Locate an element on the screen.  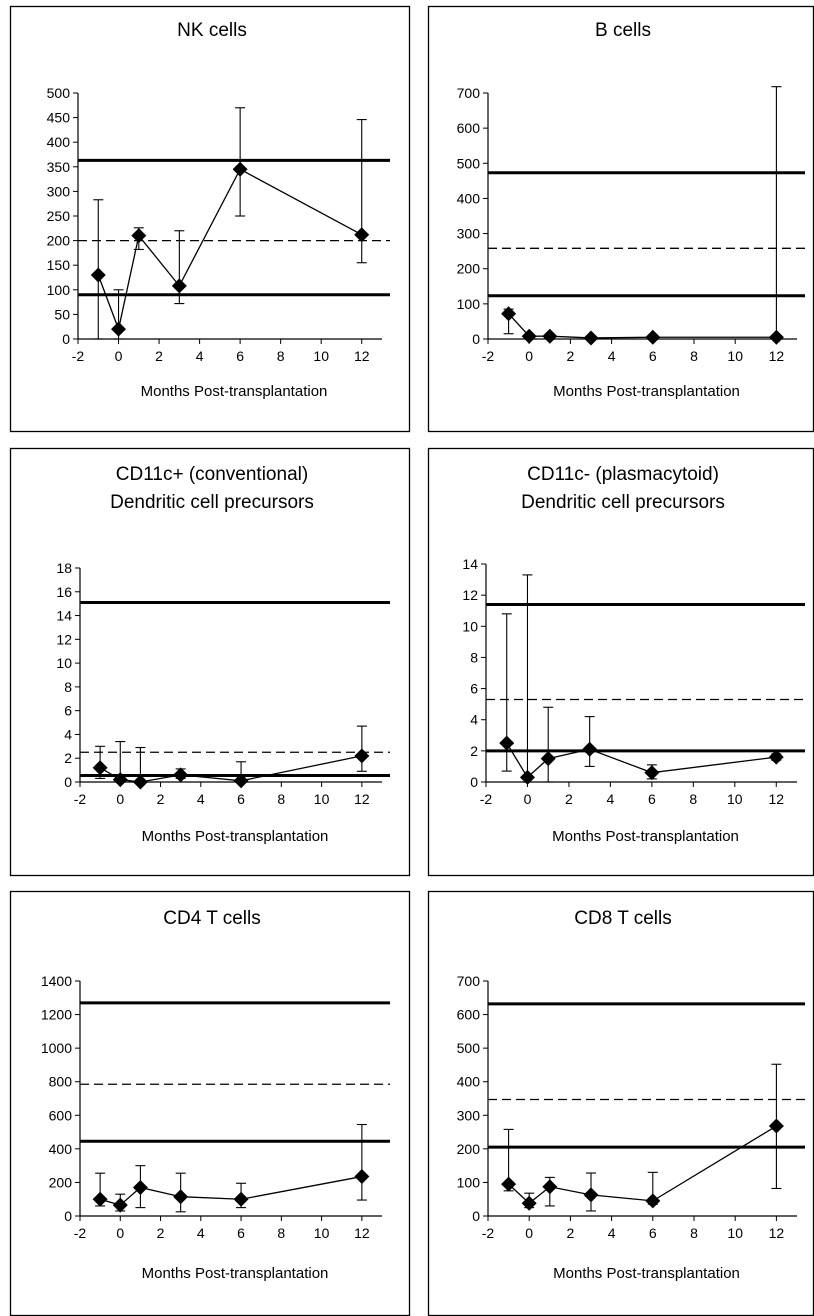
chart-title: B cells is located at coordinates (623, 30).